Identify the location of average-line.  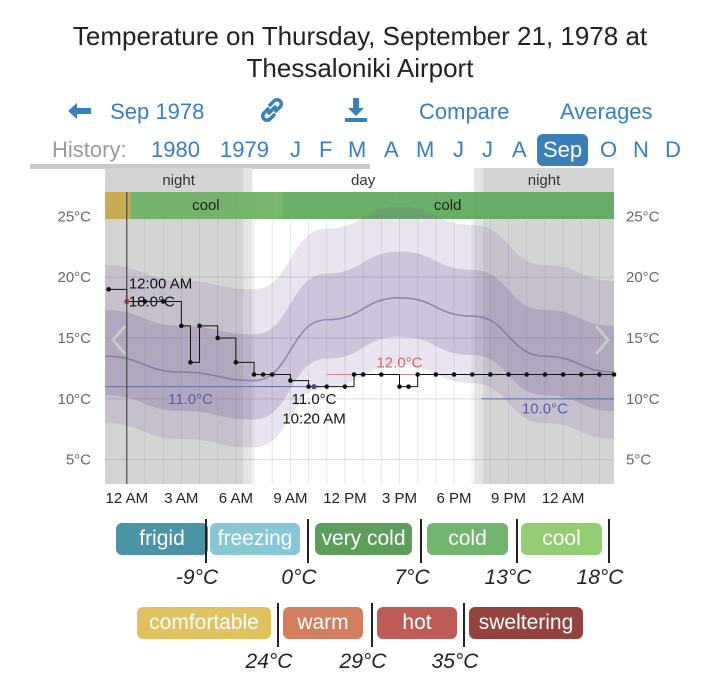
(359, 339).